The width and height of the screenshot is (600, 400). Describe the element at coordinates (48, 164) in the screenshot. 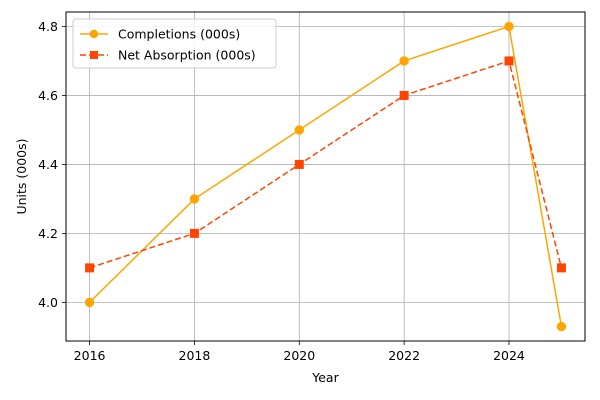

I see `y-tick-label: 4.4` at that location.